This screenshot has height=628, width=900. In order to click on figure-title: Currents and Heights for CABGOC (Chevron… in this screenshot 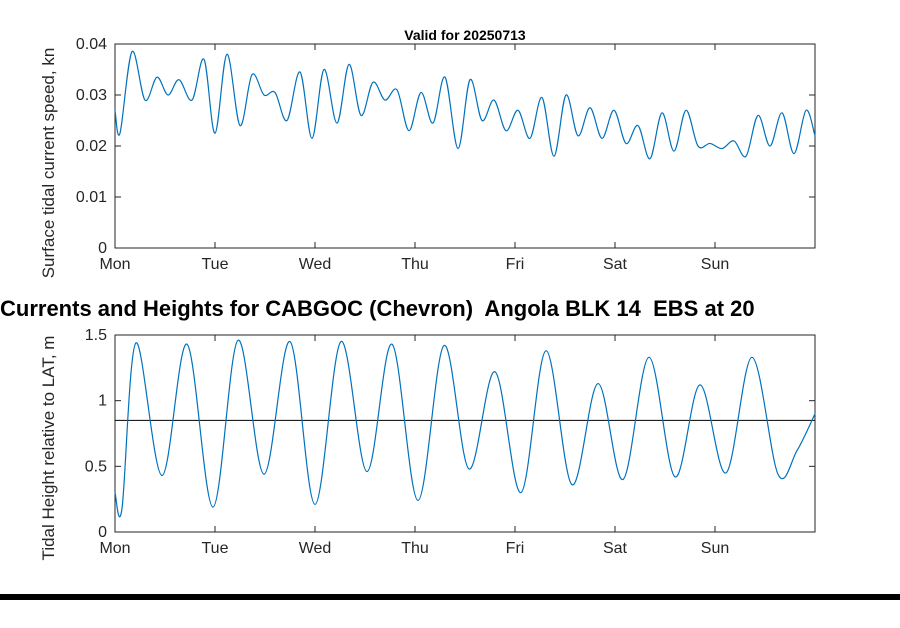, I will do `click(377, 308)`.